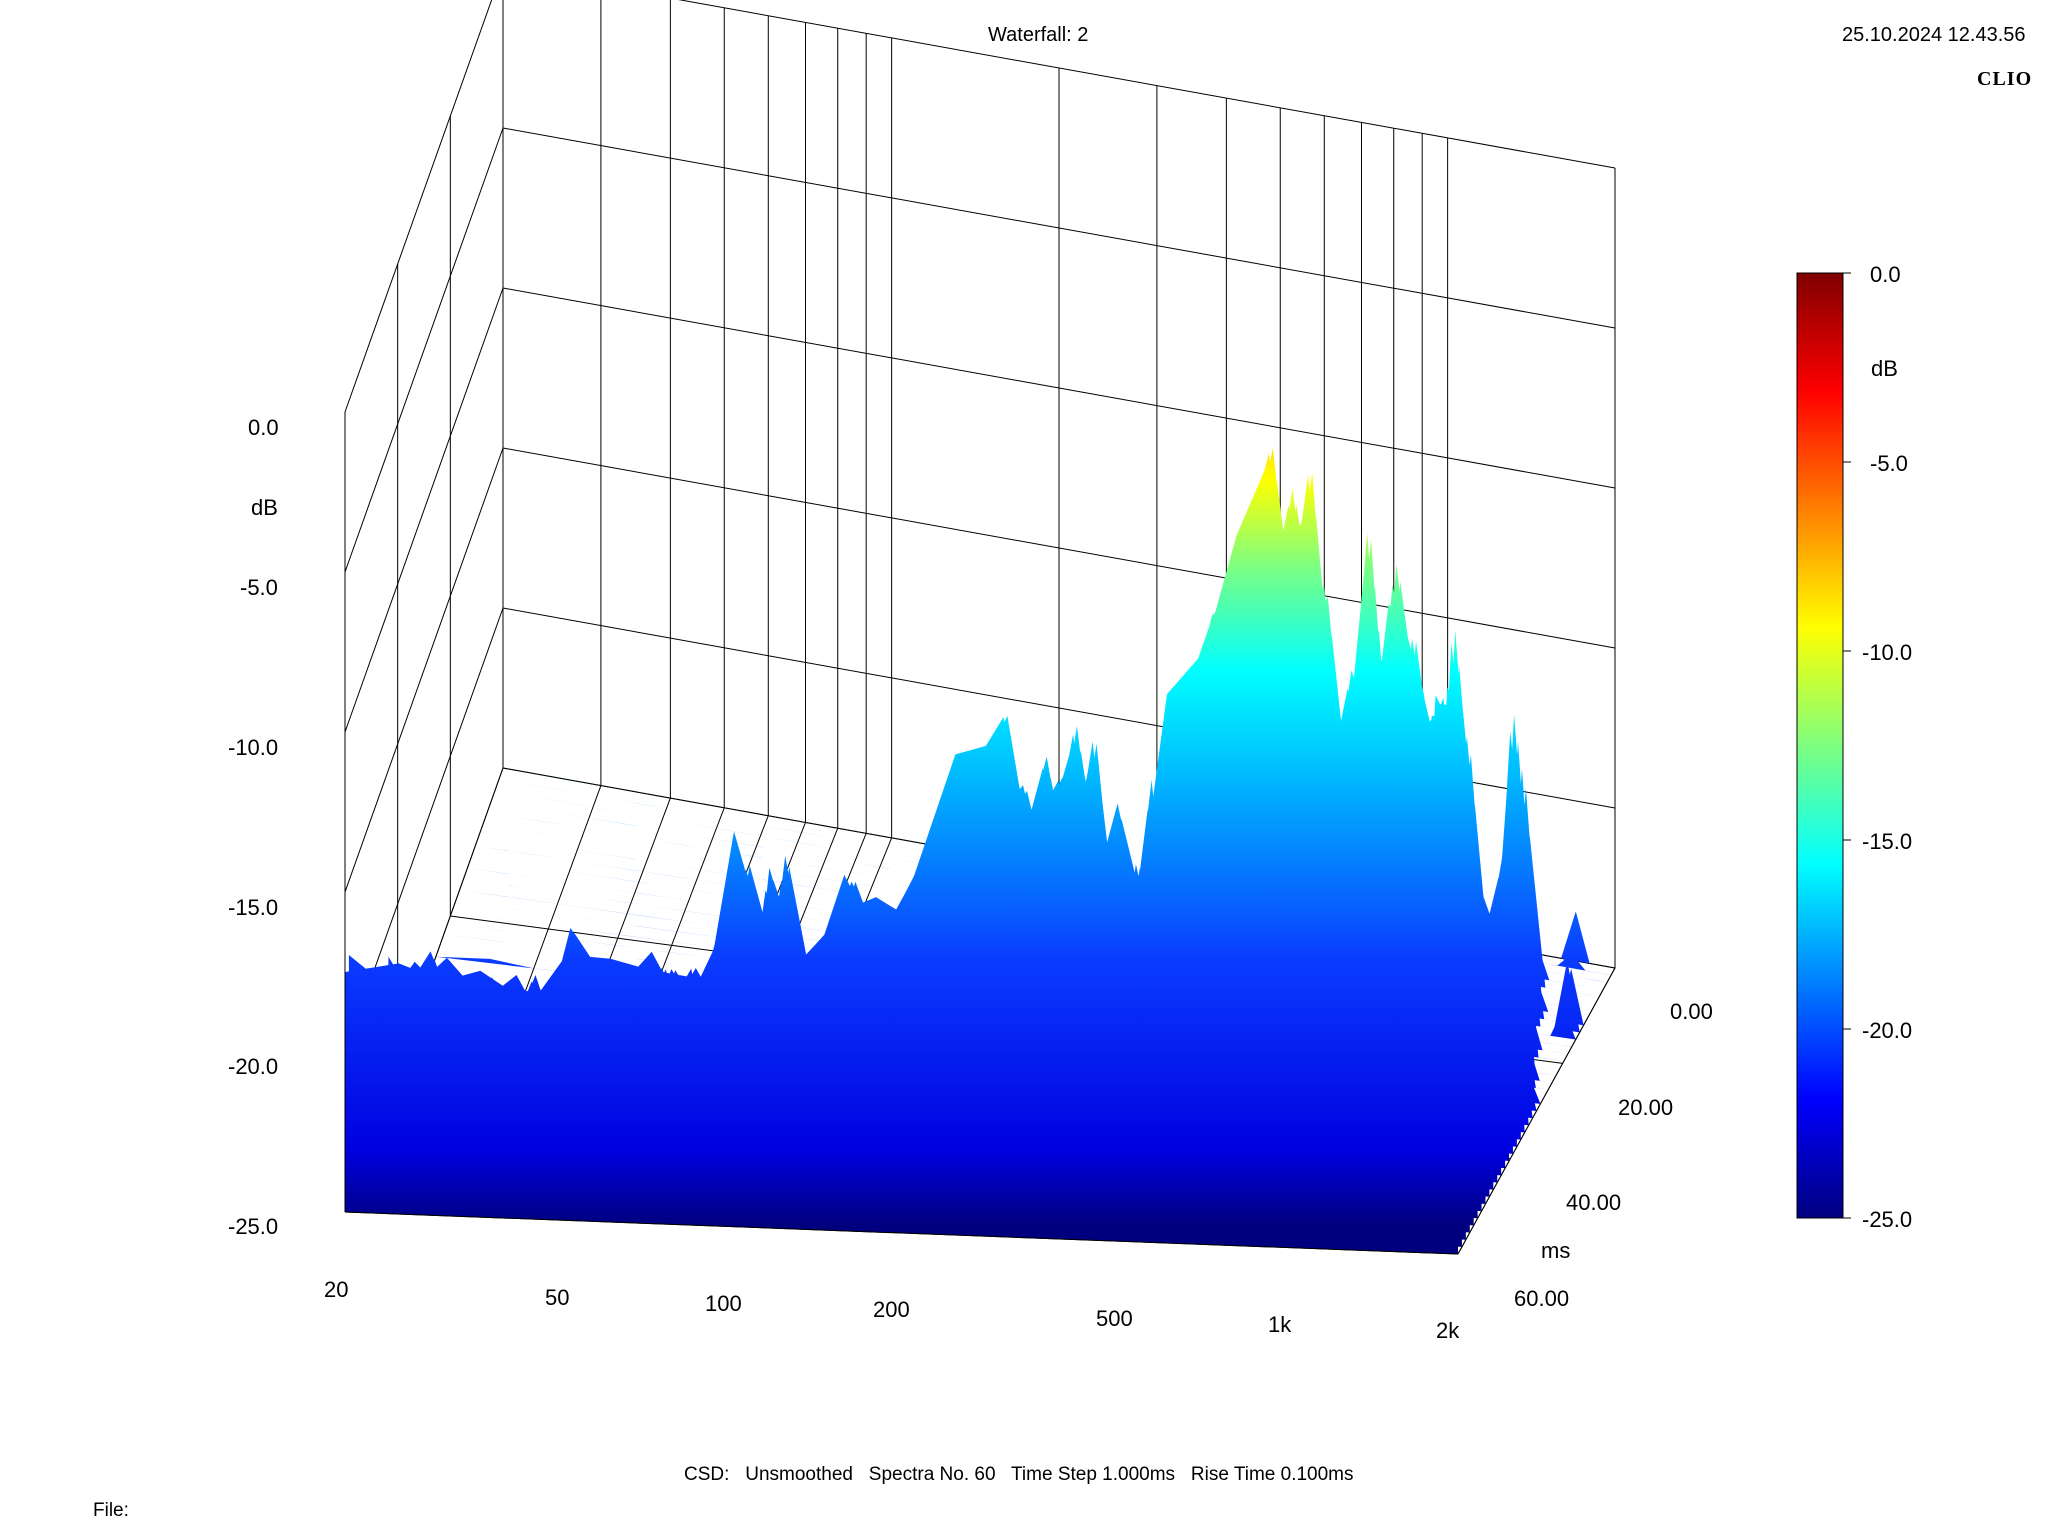 The height and width of the screenshot is (1536, 2048). I want to click on x-tick-50: 50, so click(557, 1297).